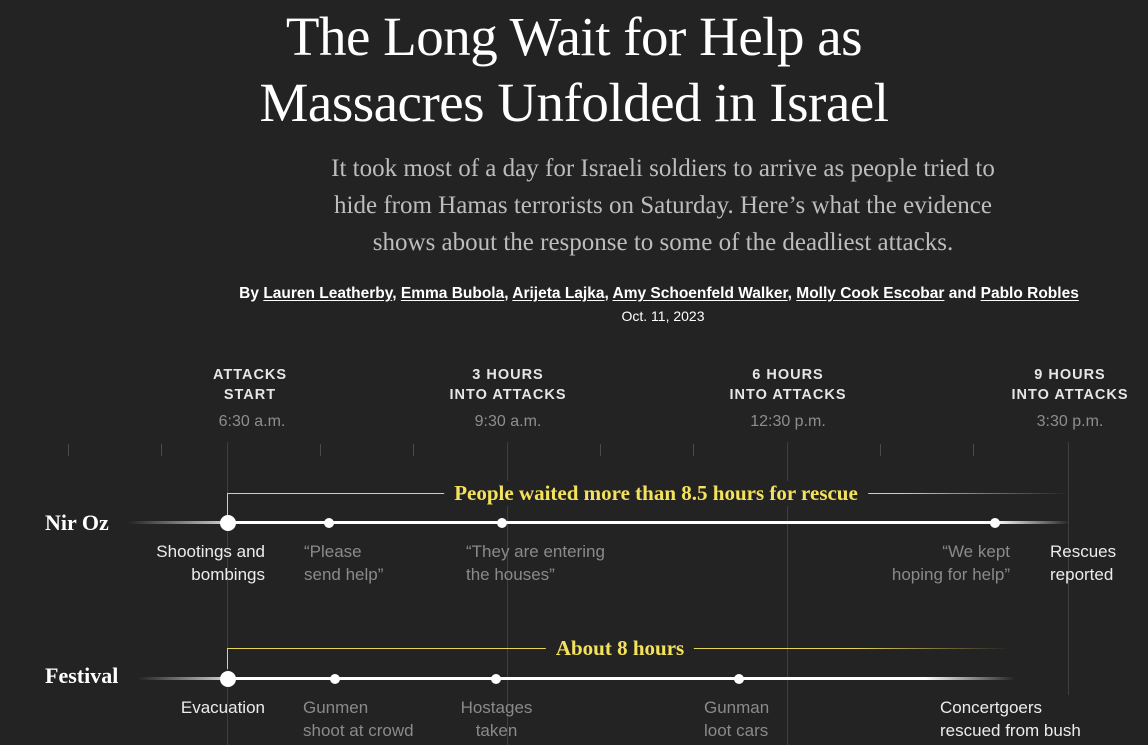 This screenshot has width=1148, height=745. I want to click on column-header-6h: 6 HOURS INTO ATTACKS, so click(788, 385).